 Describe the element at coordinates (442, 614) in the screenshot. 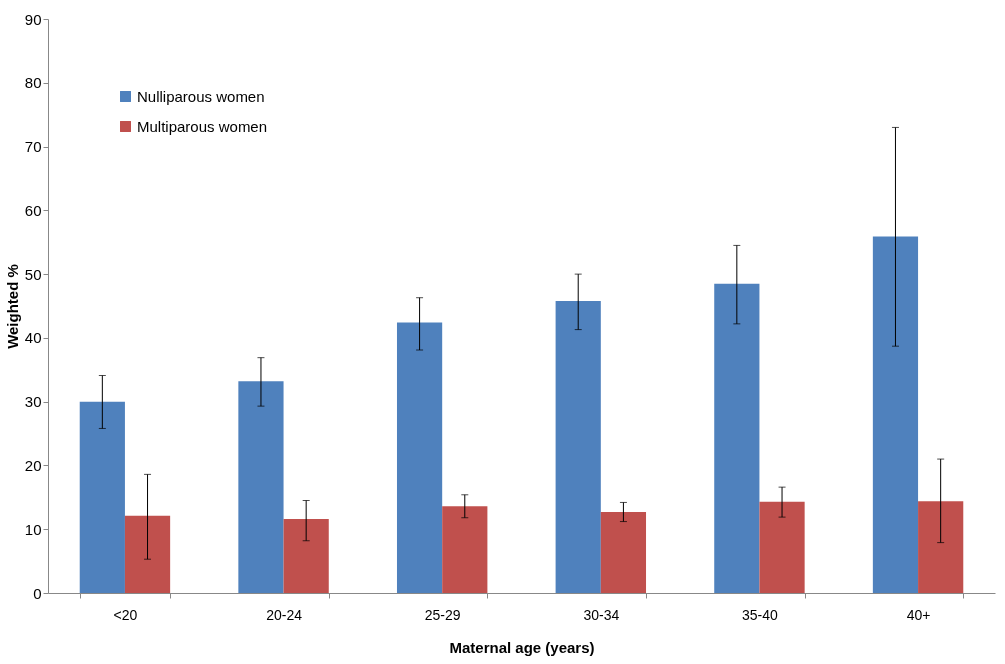

I see `x-tick-label: 25-29` at that location.